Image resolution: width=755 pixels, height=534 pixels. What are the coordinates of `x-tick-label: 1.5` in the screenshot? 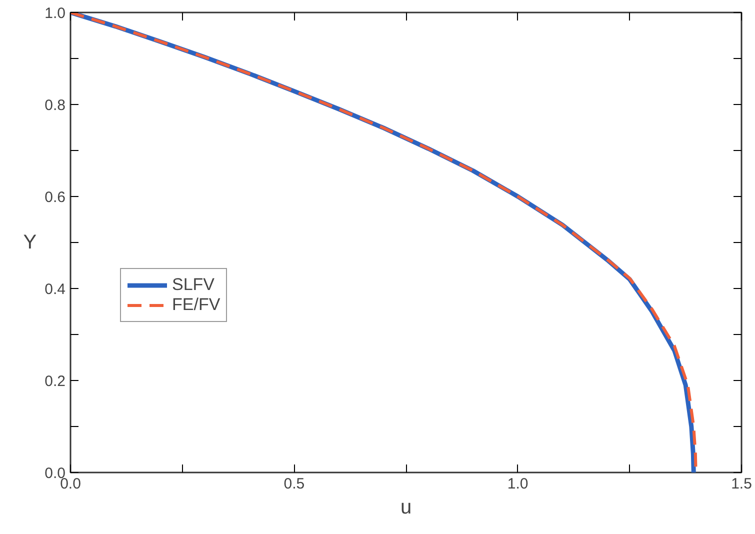 It's located at (741, 484).